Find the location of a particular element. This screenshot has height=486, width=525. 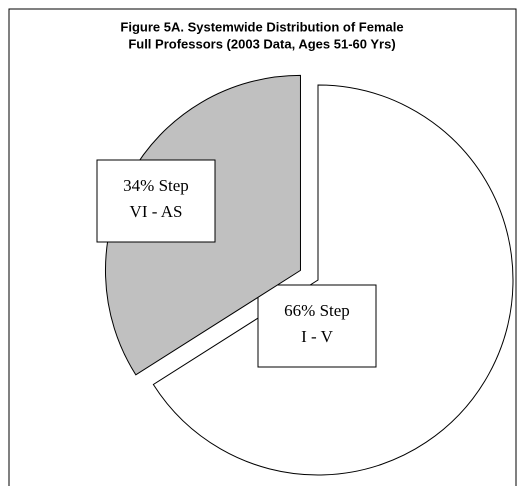

data-label: 66% Step is located at coordinates (317, 310).